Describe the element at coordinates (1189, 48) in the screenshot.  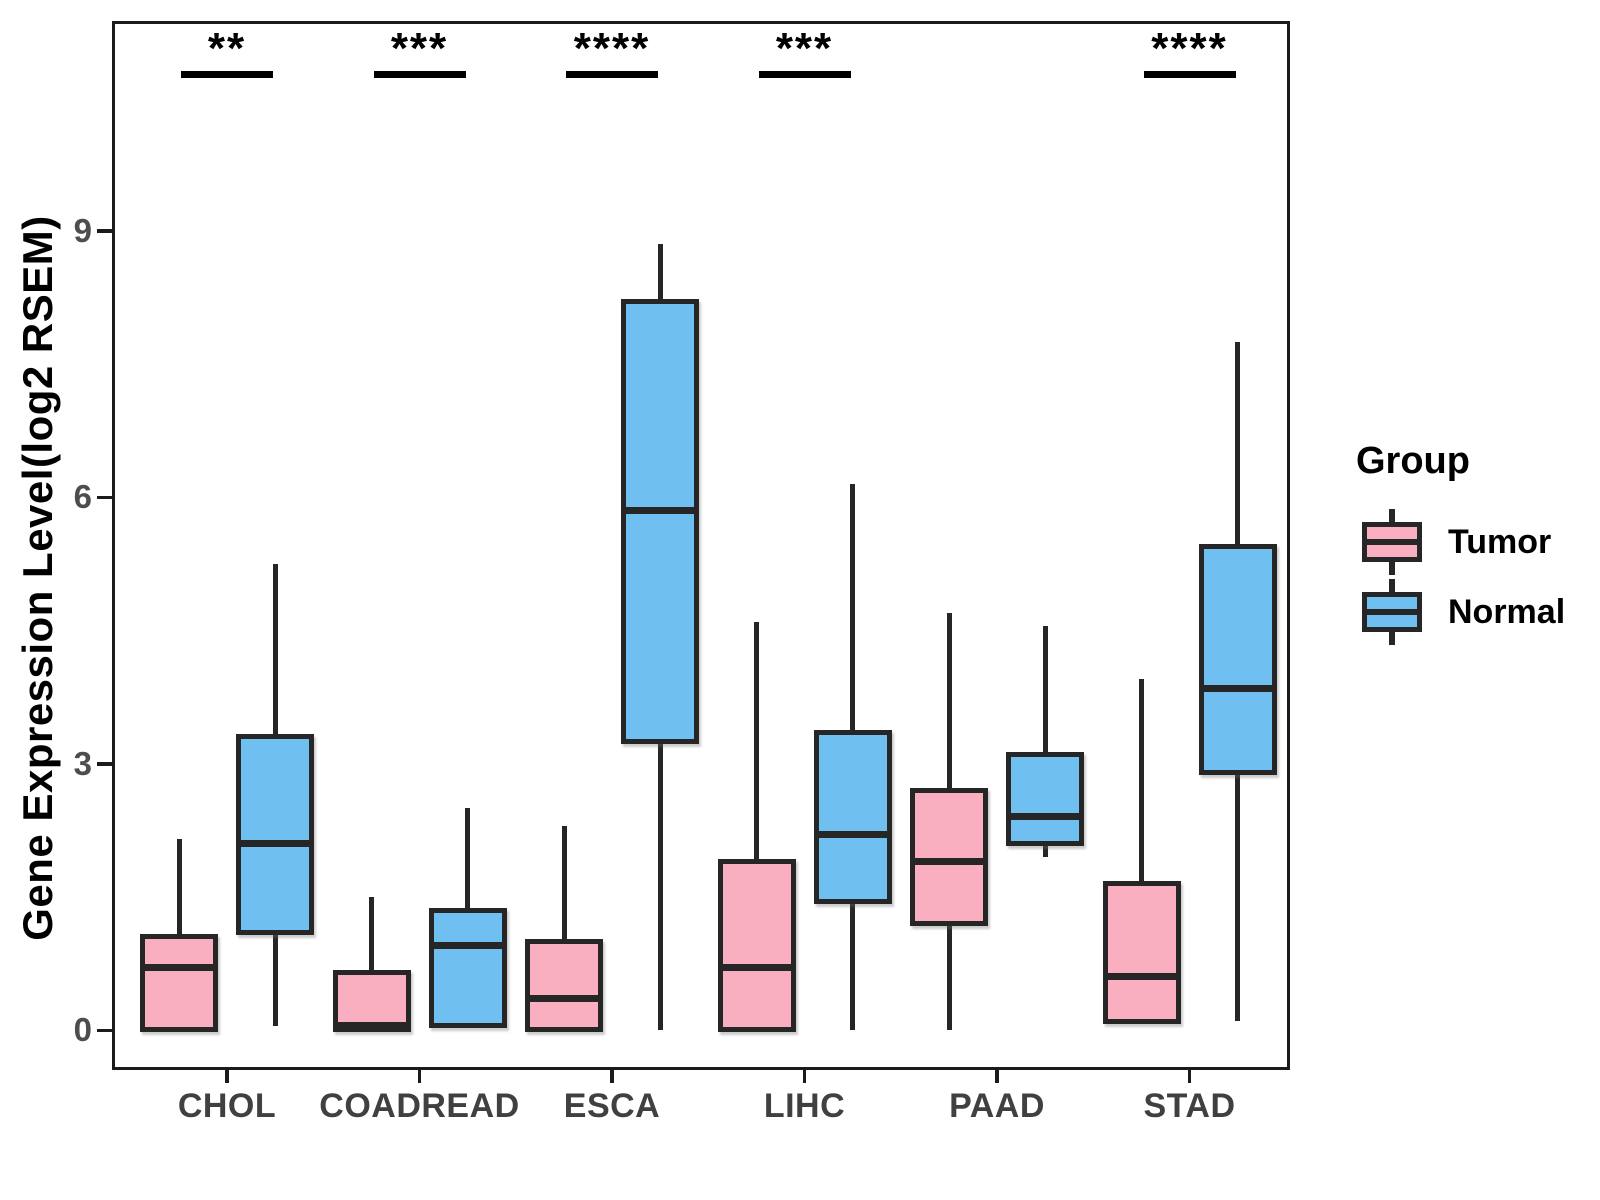
I see `sig-stars-STAD: ****` at that location.